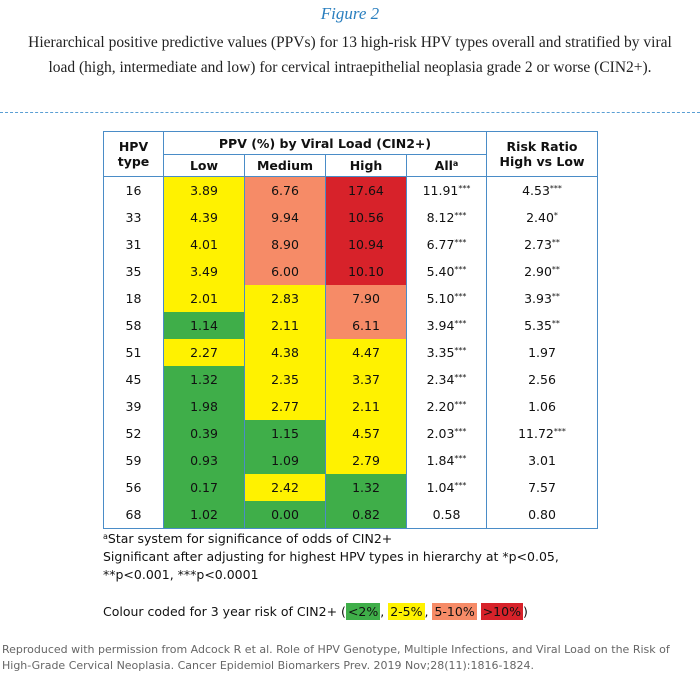 The height and width of the screenshot is (680, 700). I want to click on cell-risk-ratio-value: 1.06, so click(542, 406).